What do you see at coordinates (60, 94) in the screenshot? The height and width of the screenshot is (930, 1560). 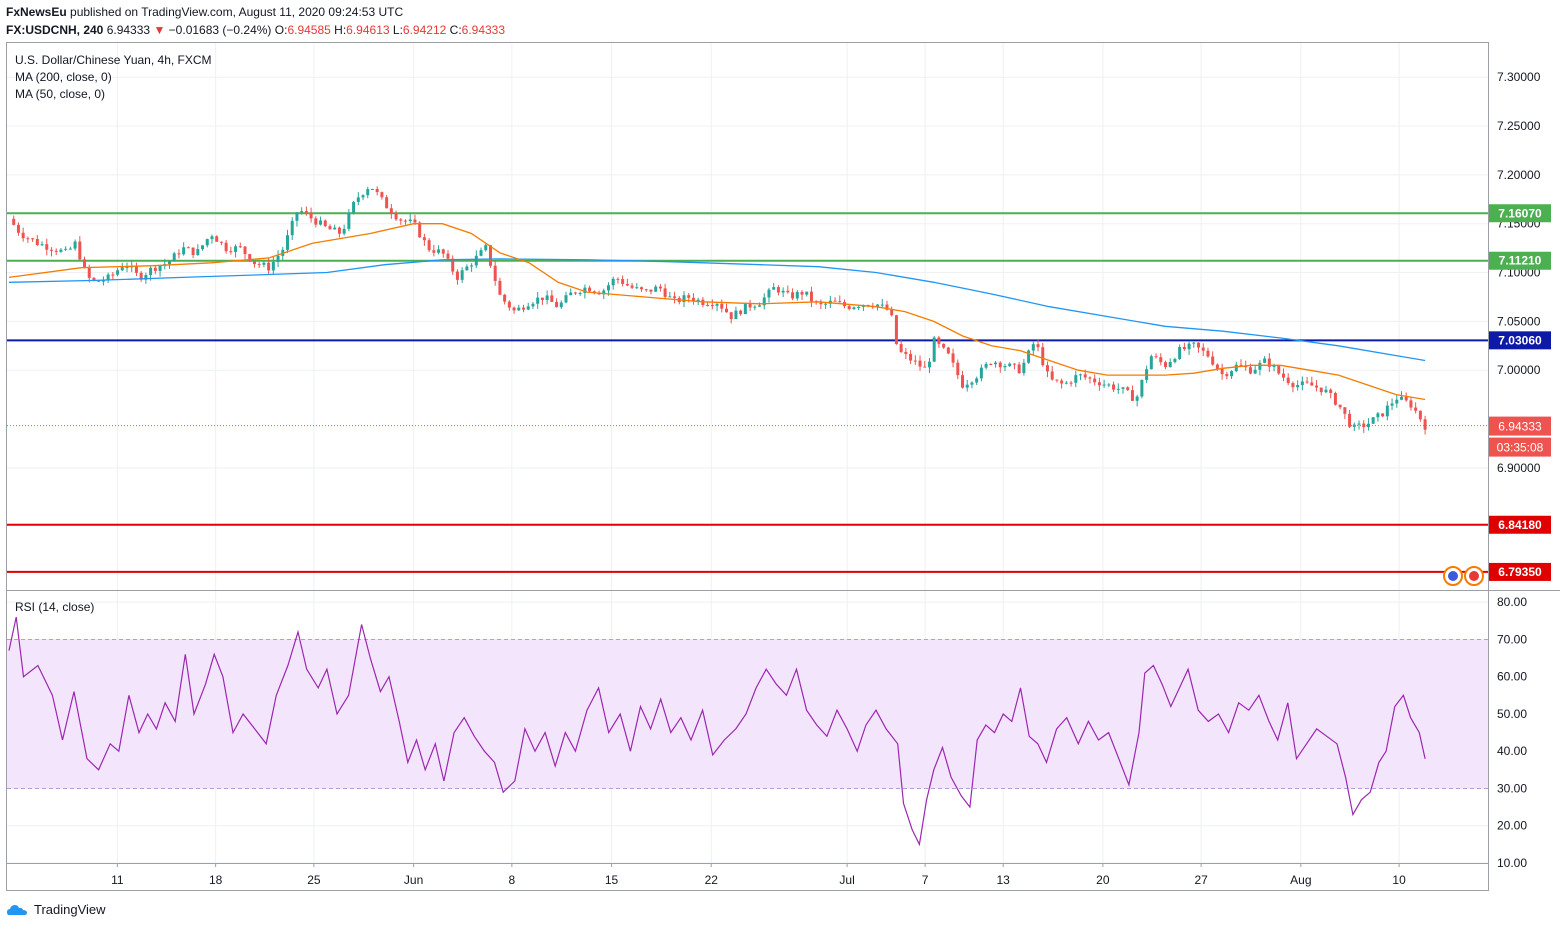 I see `ma50-legend: MA (50, close, 0)` at bounding box center [60, 94].